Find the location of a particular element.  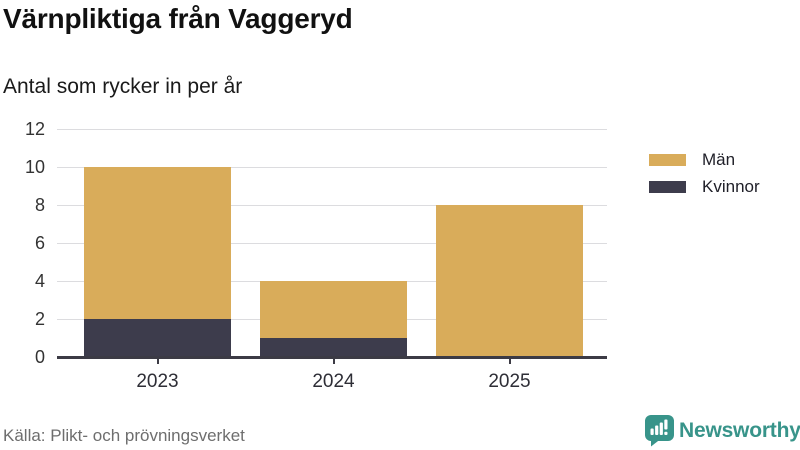

y-axis-tick-label: 8 is located at coordinates (39, 205).